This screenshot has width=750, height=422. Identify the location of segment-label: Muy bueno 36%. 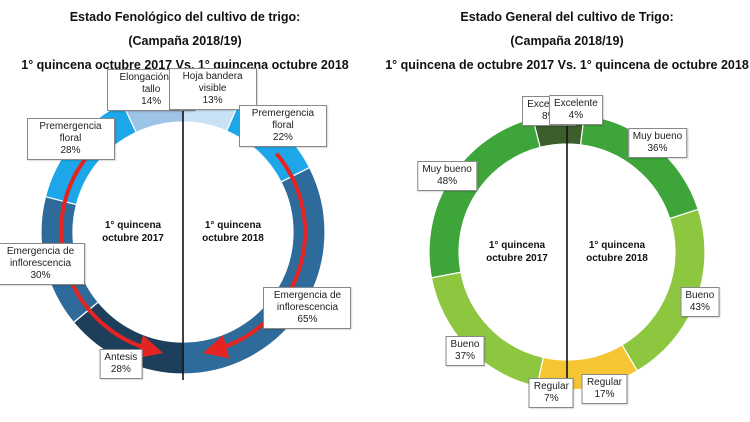
(657, 142).